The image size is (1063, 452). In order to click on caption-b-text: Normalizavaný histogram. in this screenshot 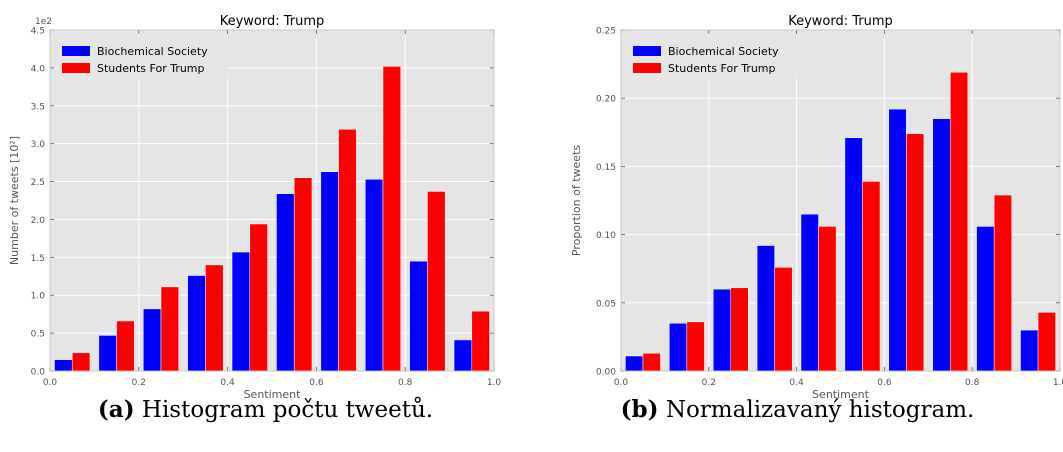, I will do `click(820, 410)`.